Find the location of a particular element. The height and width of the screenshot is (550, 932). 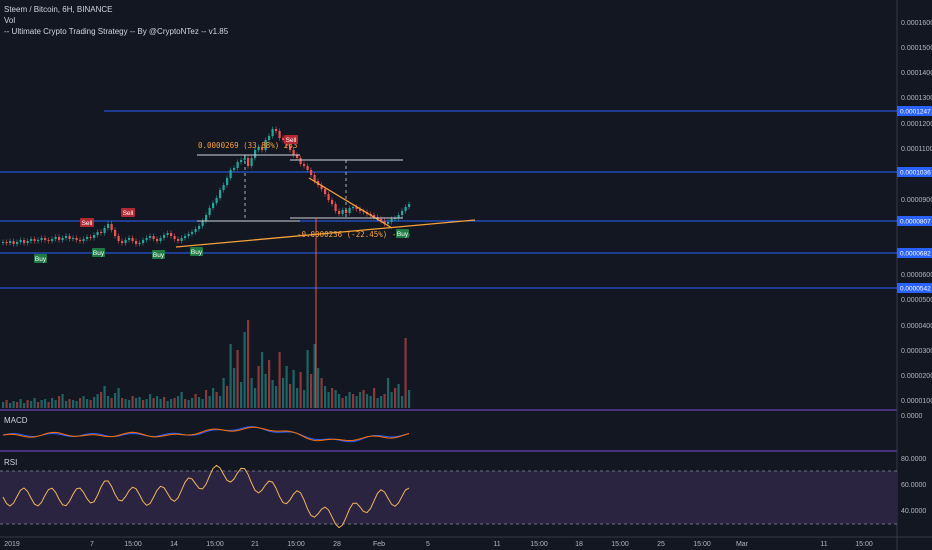

chart-title: Steem / Bitcoin, 6H, BINANCE is located at coordinates (58, 9).